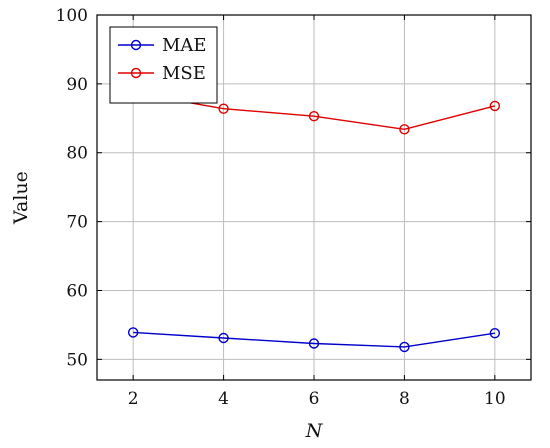 The image size is (550, 448). I want to click on y-axis-label: Value, so click(21, 198).